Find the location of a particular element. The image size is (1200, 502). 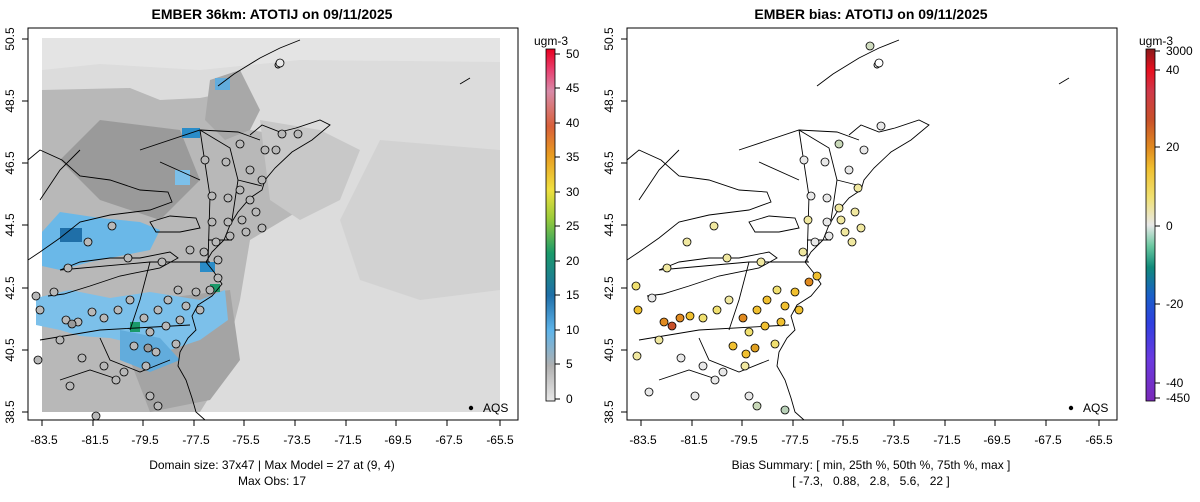

right-colorbar-tick: 20 is located at coordinates (1173, 147).